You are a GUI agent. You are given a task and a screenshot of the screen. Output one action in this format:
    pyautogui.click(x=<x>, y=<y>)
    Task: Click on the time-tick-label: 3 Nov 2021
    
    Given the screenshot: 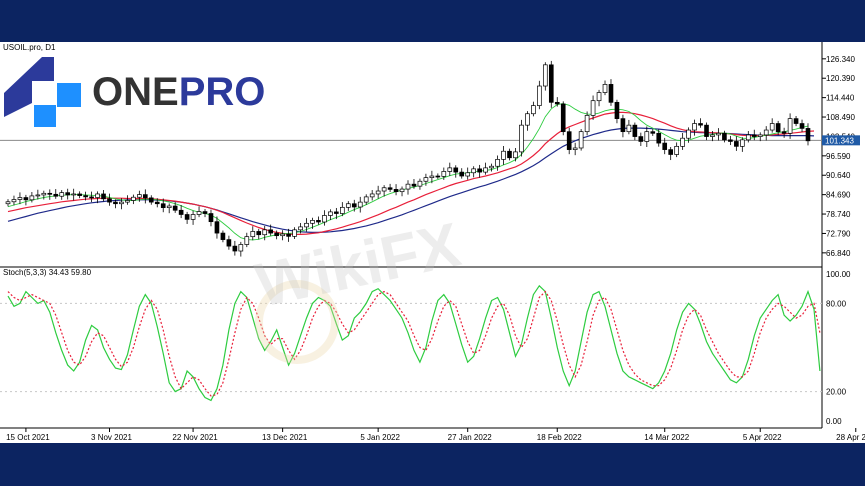 What is the action you would take?
    pyautogui.click(x=111, y=437)
    